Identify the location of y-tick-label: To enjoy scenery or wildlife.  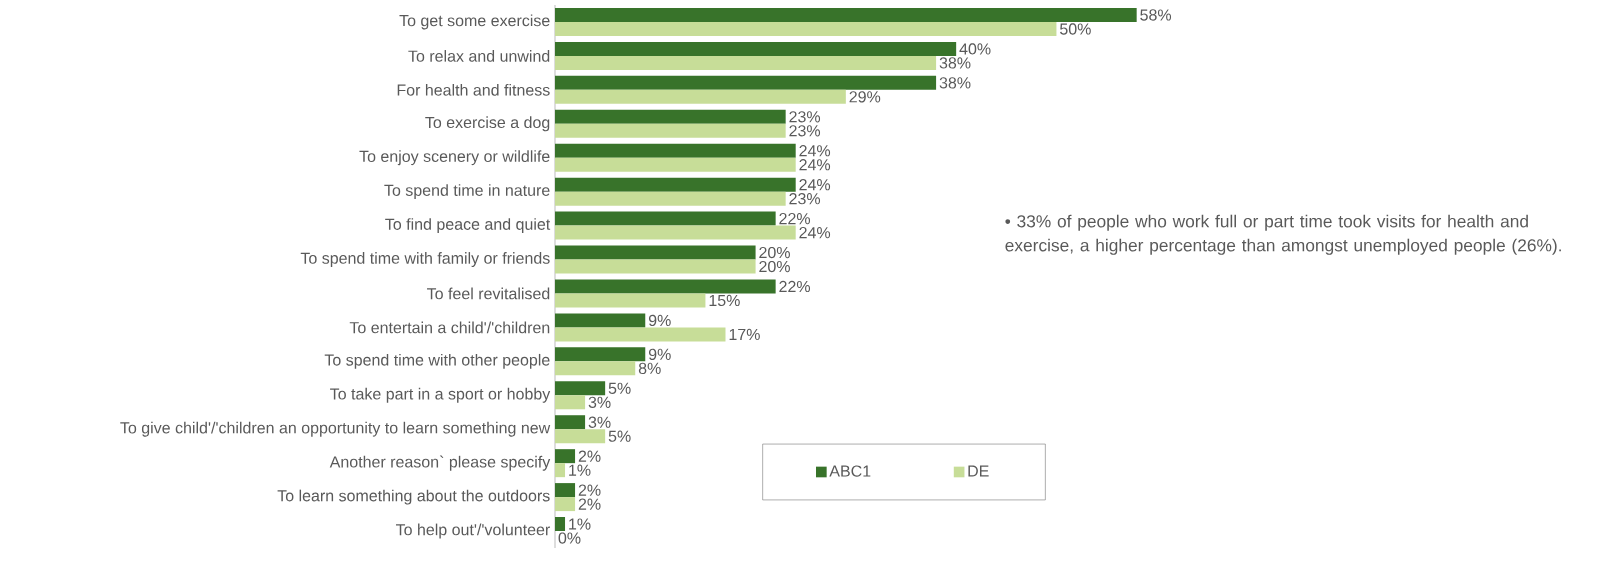
(454, 158).